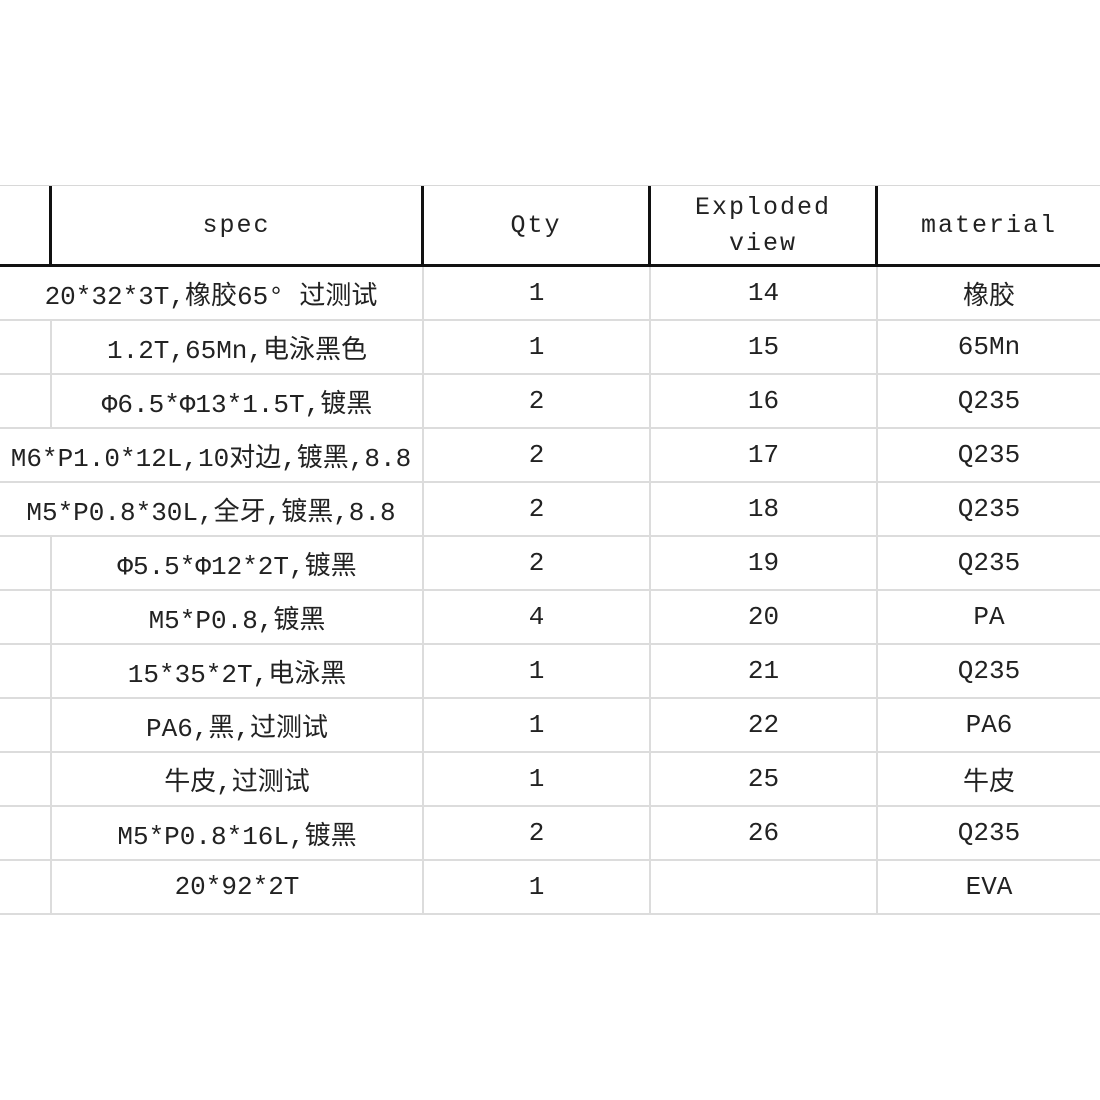 The image size is (1100, 1100). What do you see at coordinates (238, 226) in the screenshot?
I see `header-spec: spec` at bounding box center [238, 226].